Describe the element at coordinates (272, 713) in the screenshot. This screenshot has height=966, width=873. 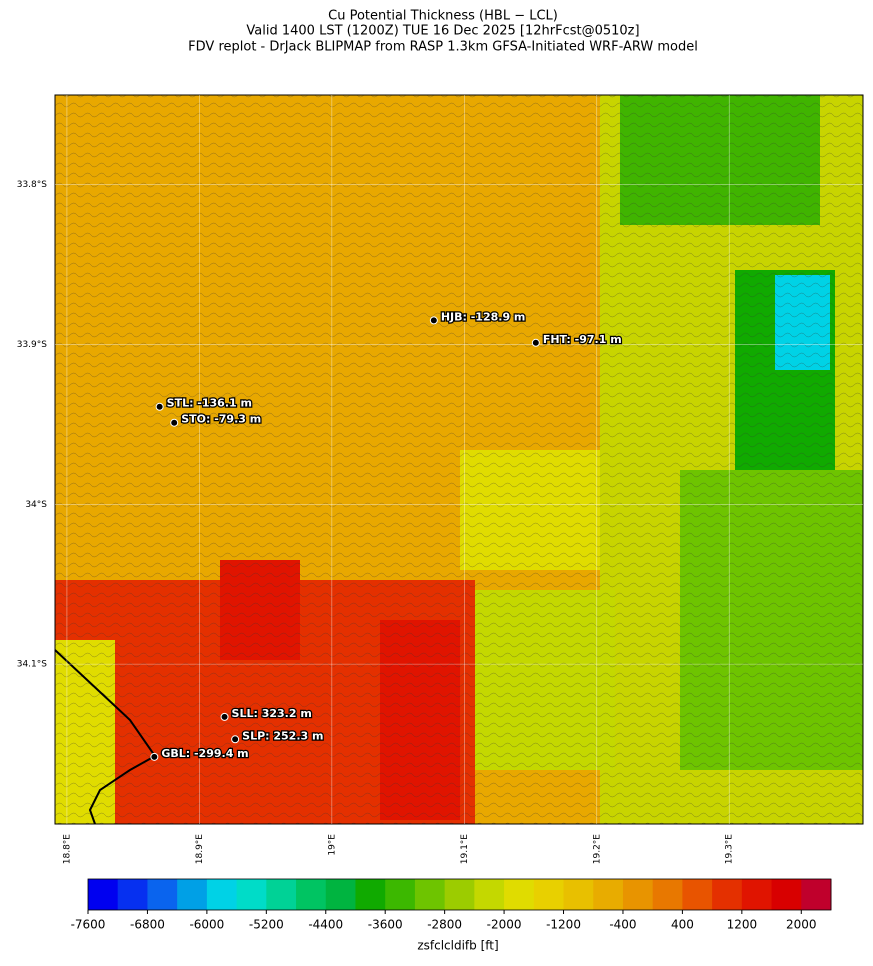
I see `station-label: SLL: 323.2 m` at that location.